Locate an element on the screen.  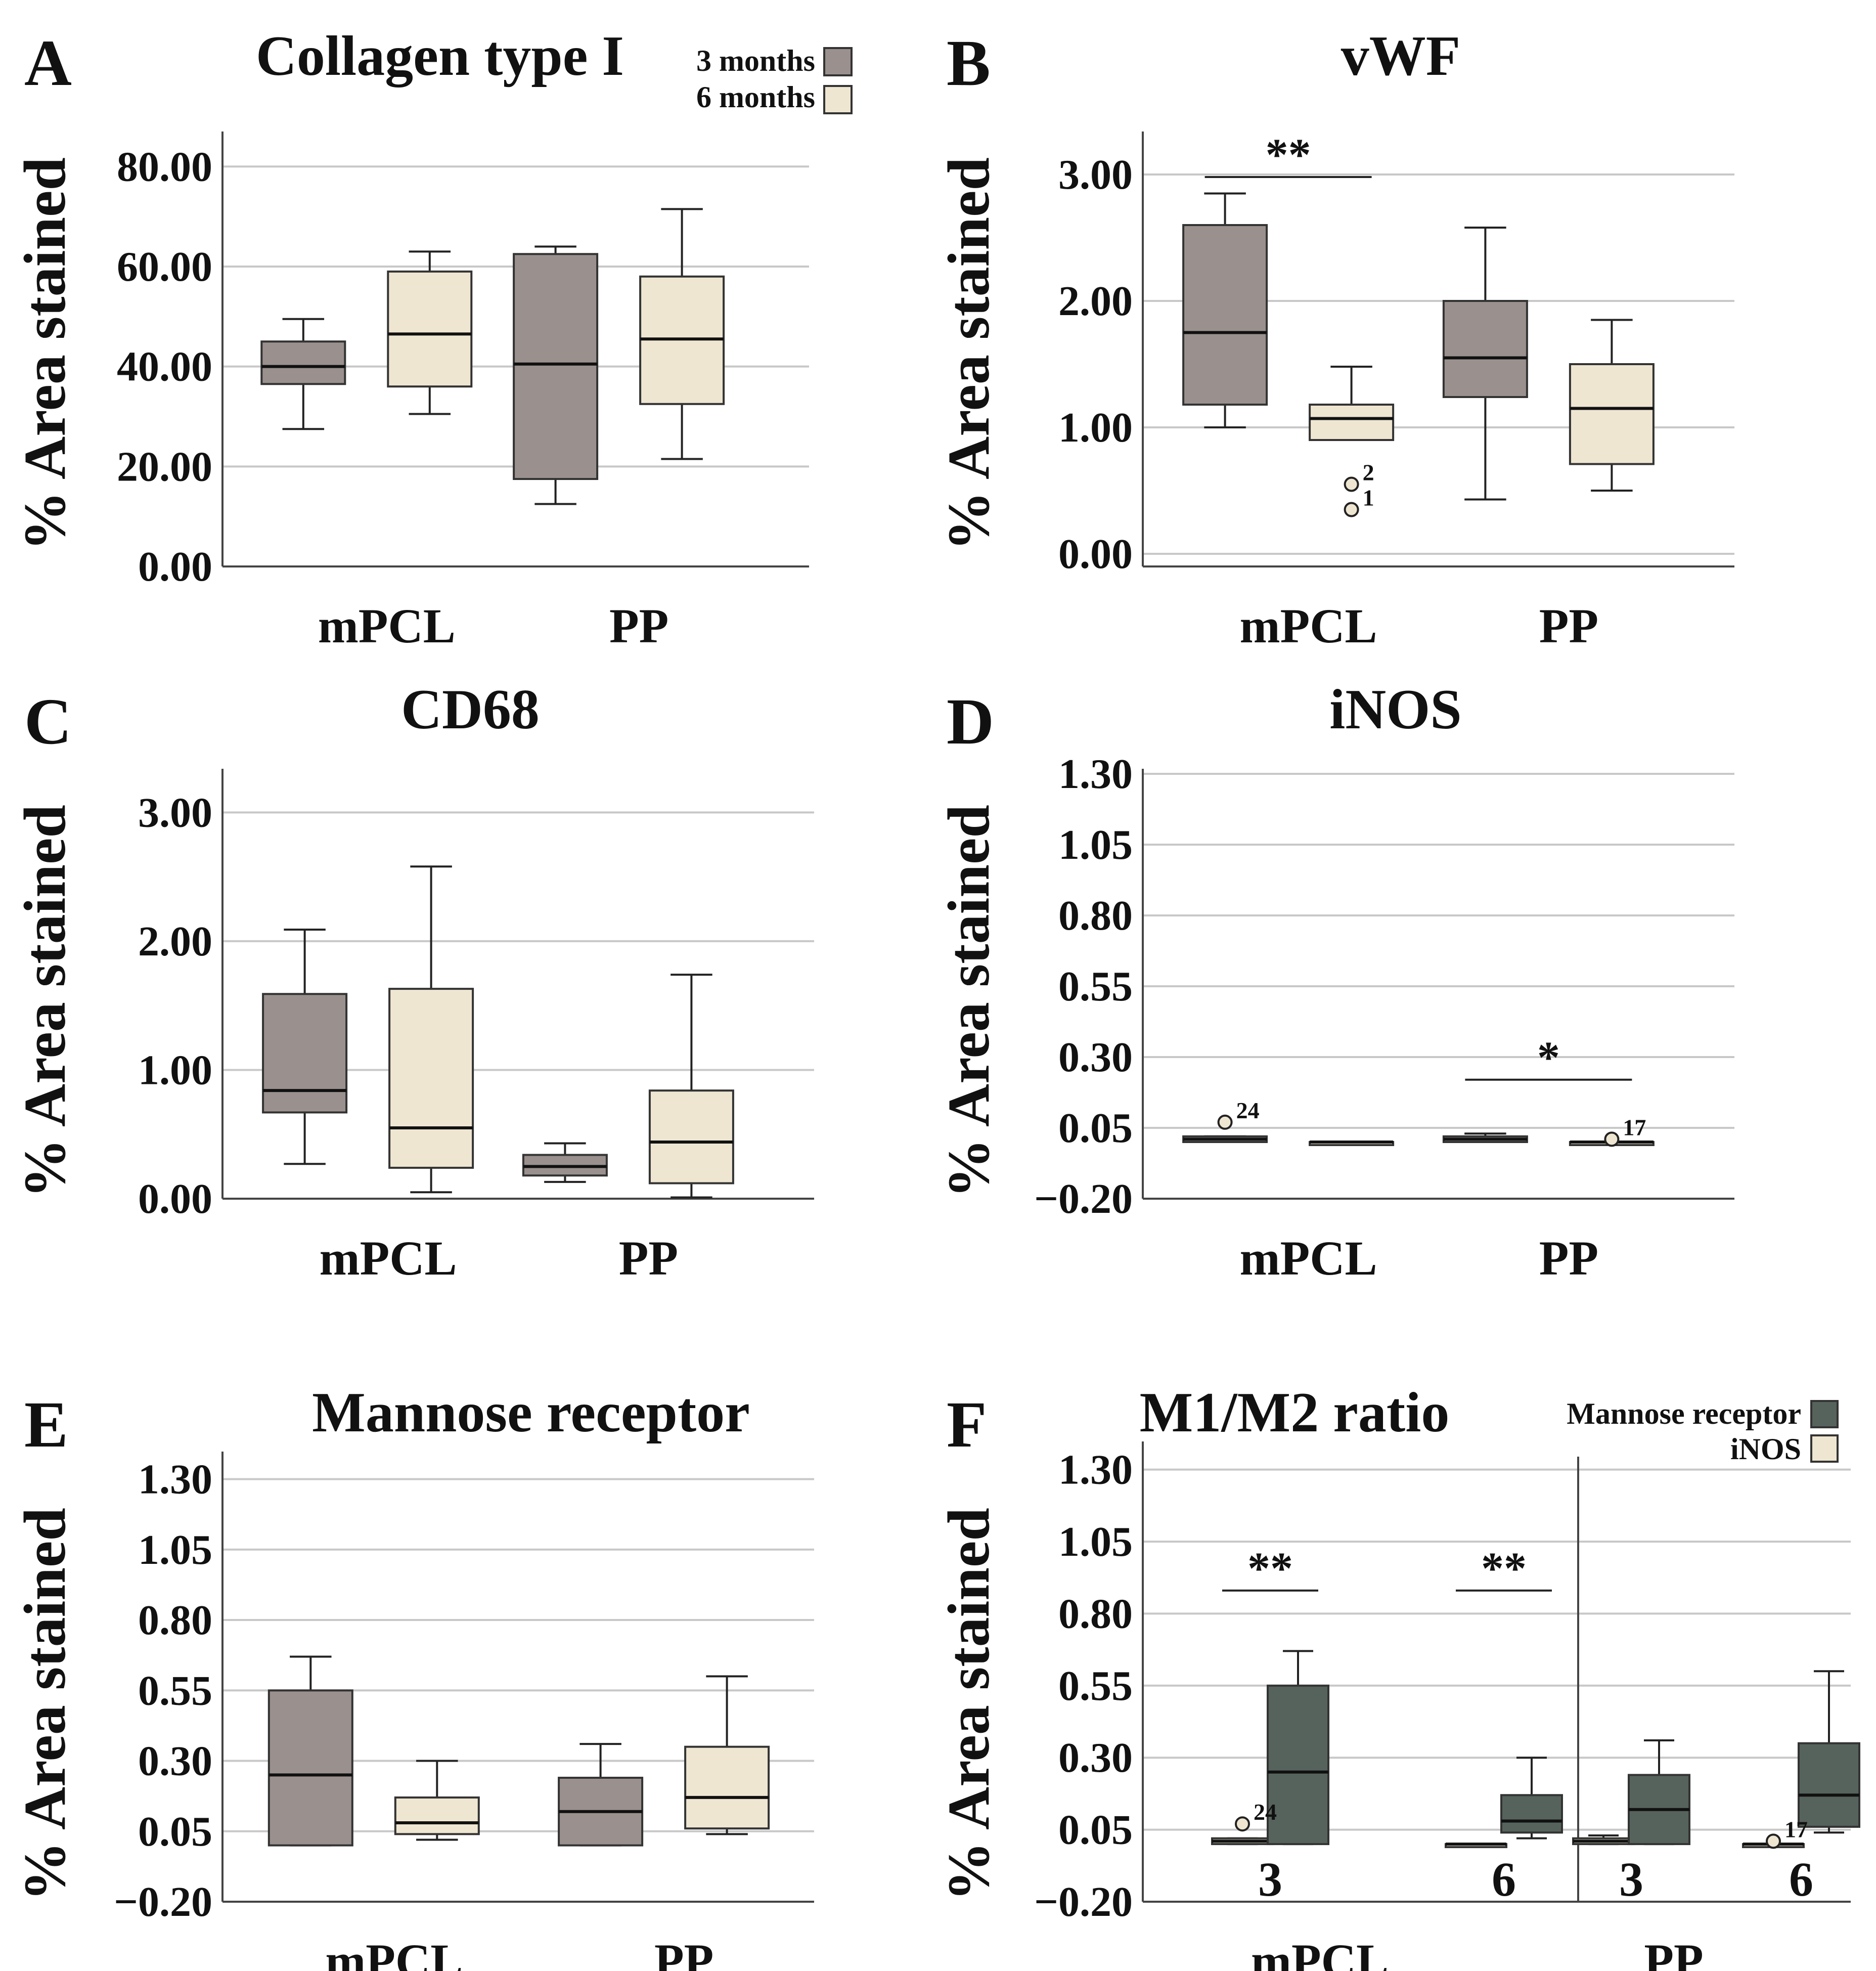
y-tick-label: 20.00 is located at coordinates (165, 466).